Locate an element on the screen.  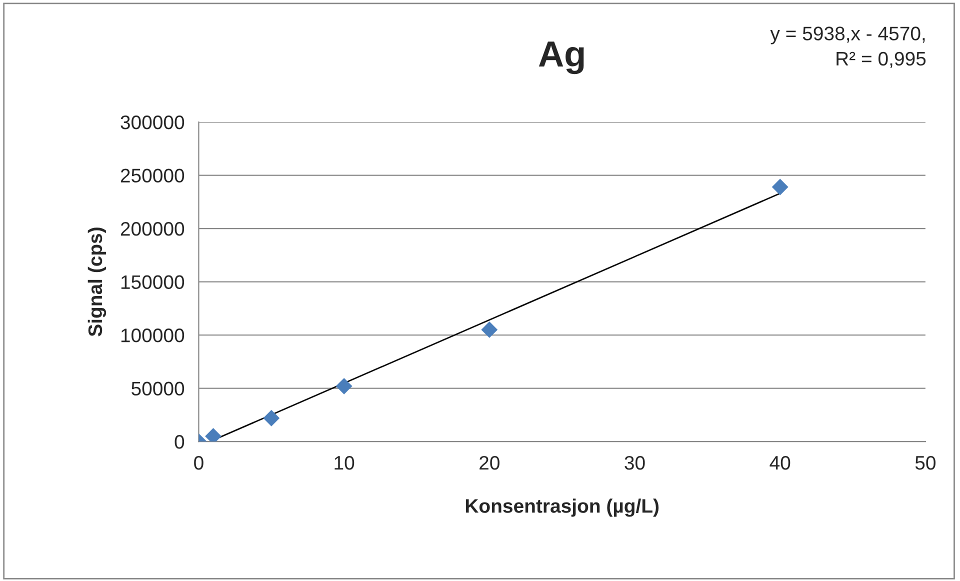
y-tick-label: 250000 is located at coordinates (152, 175).